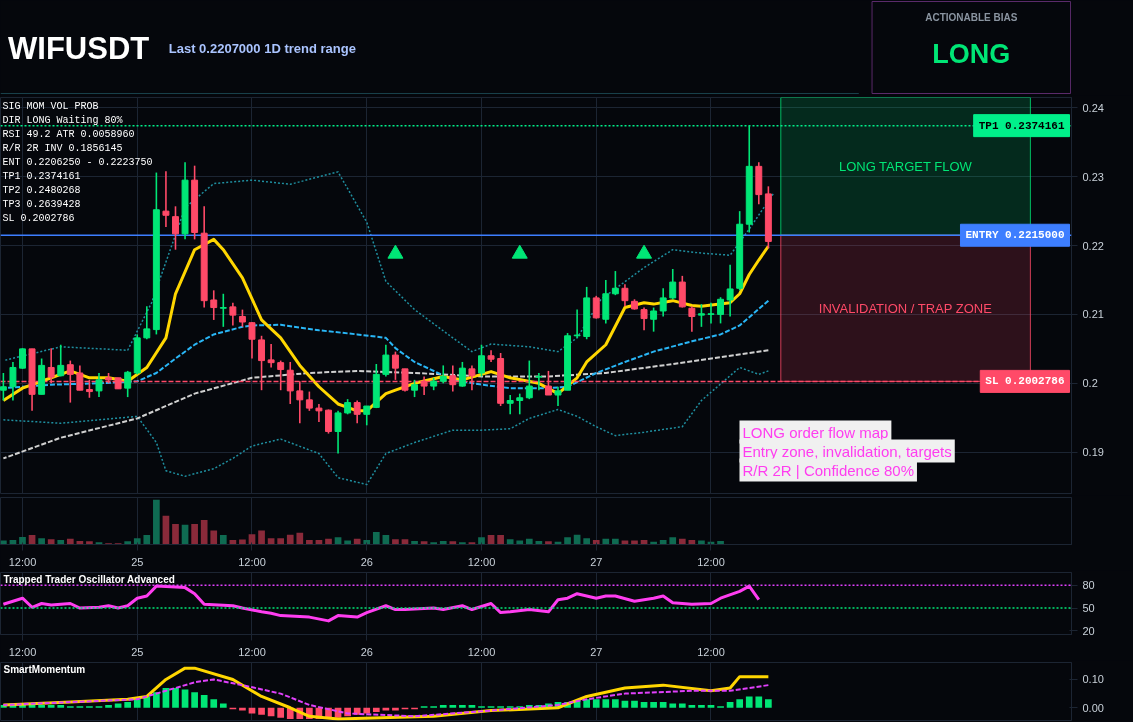  Describe the element at coordinates (50, 106) in the screenshot. I see `annotation: SIG MOM VOL PROB` at that location.